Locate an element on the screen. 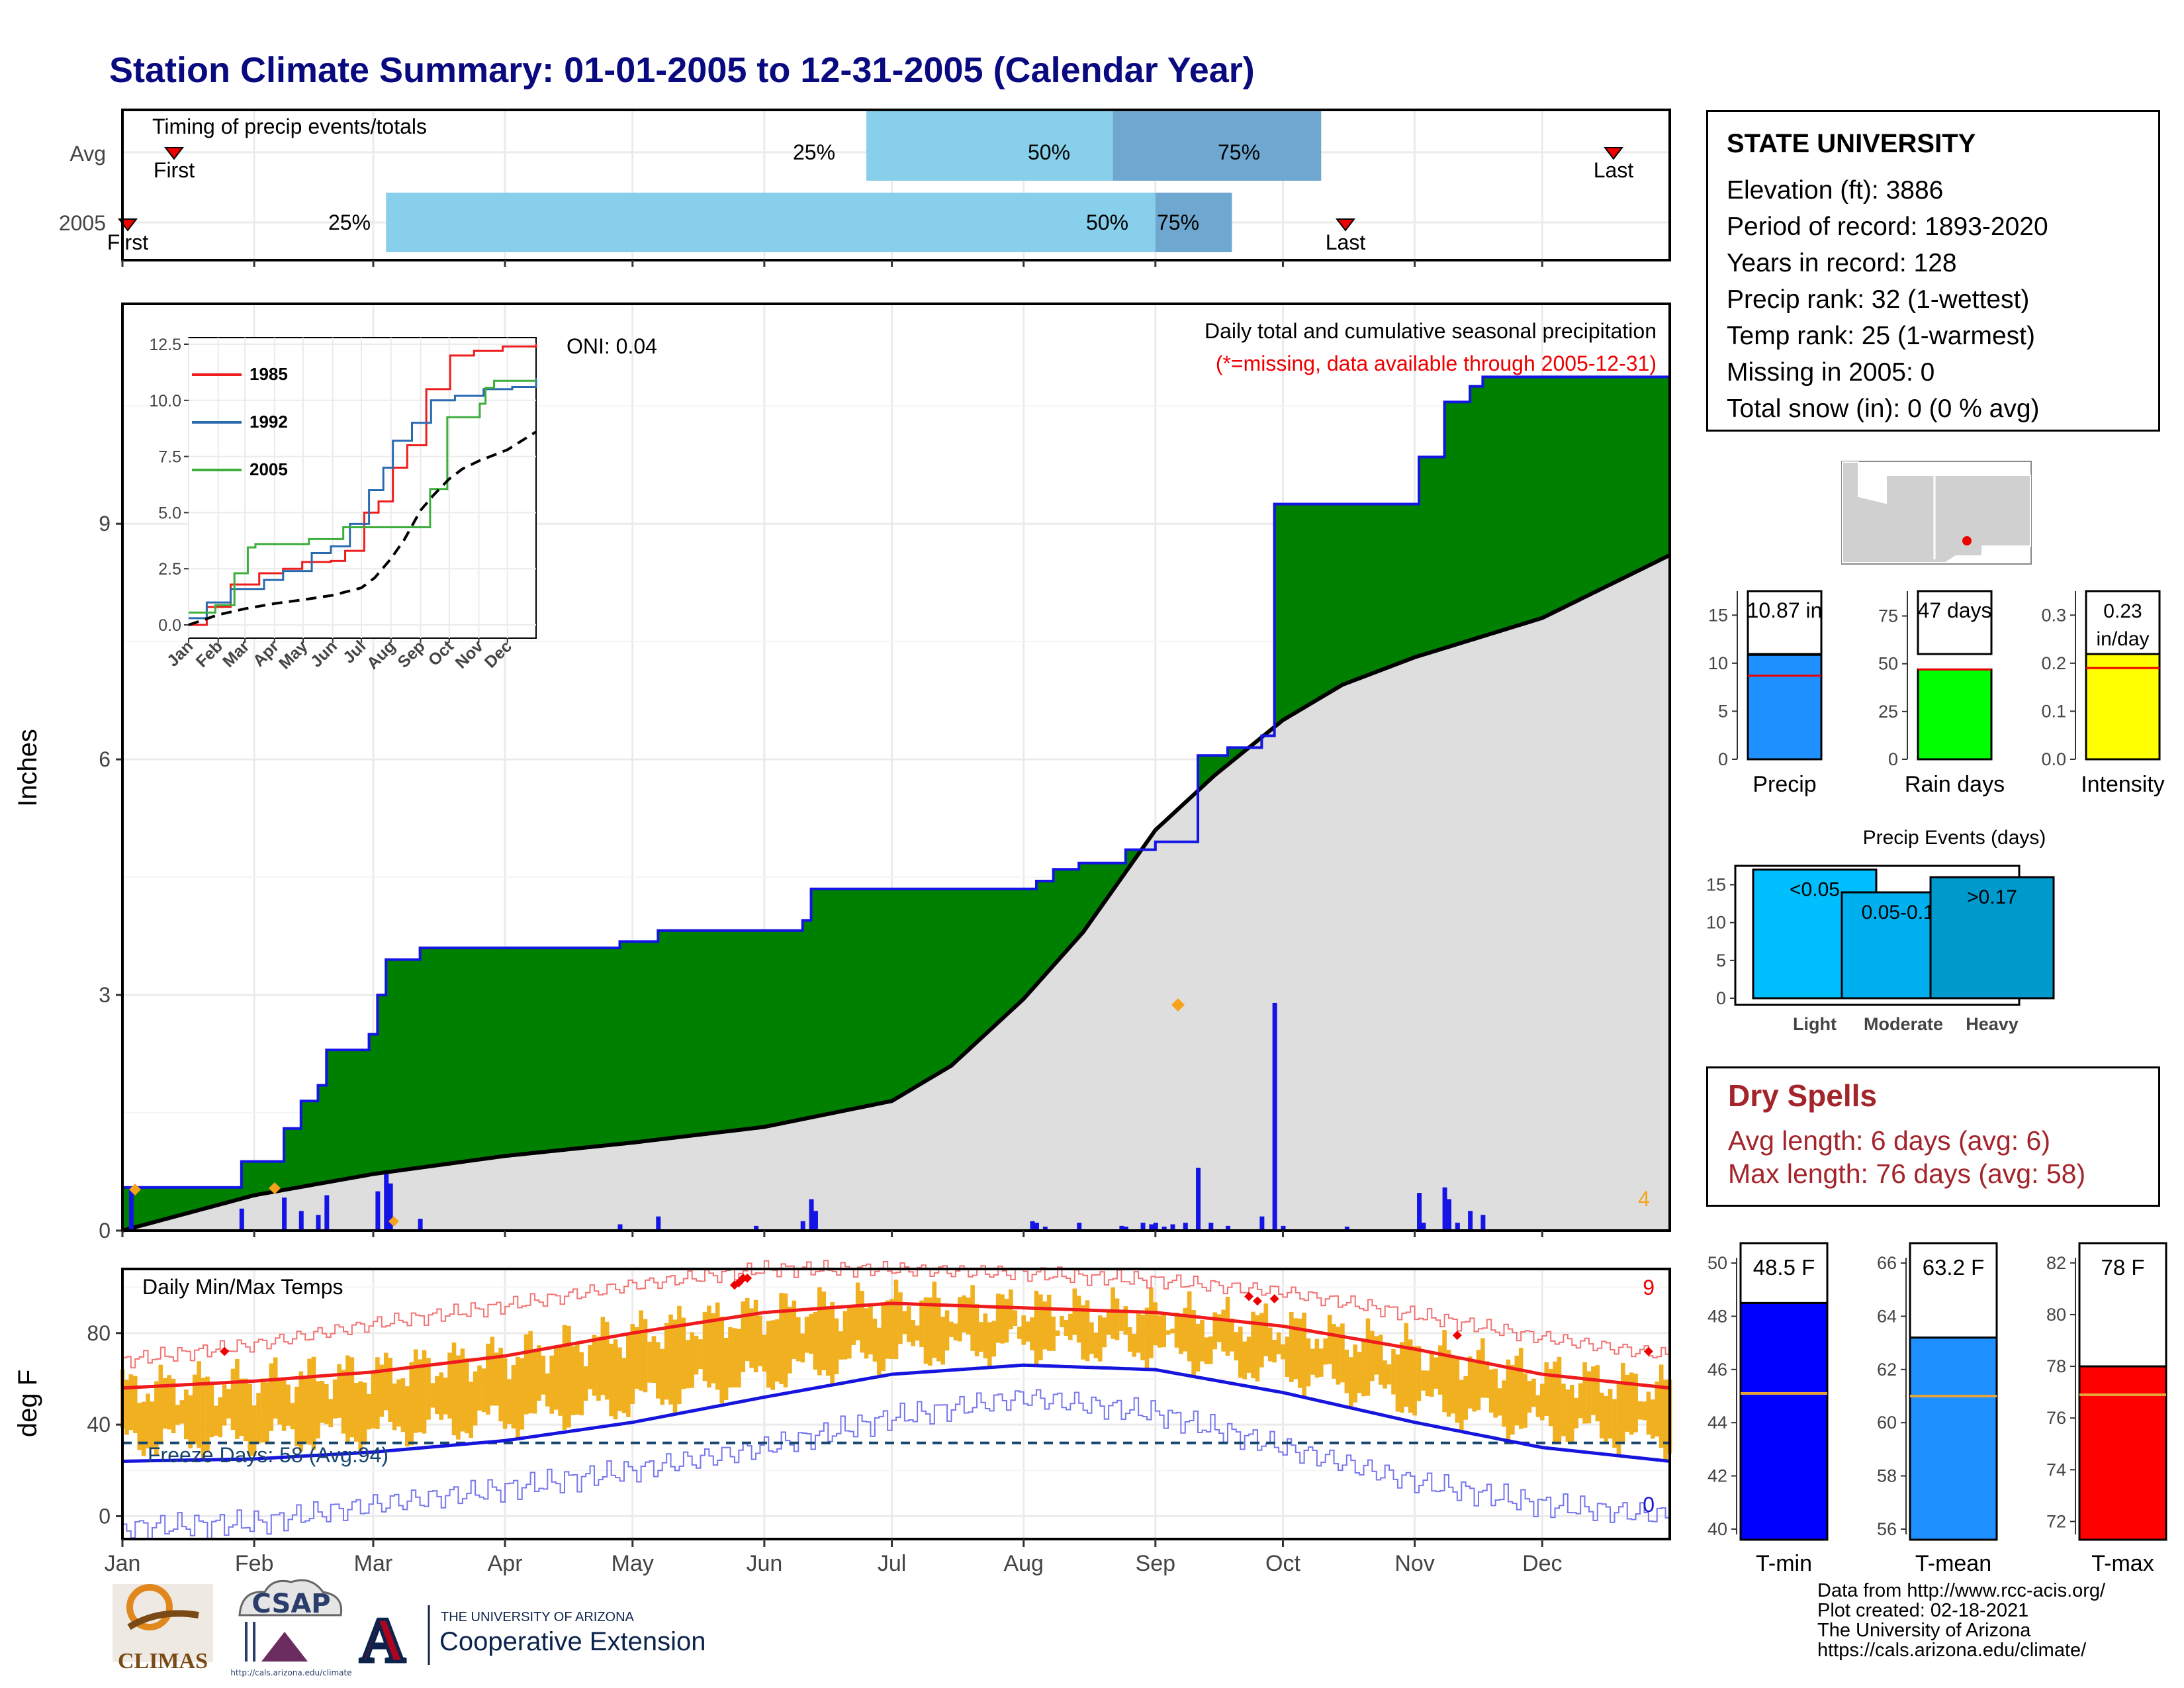  summary-bar-label: Intensity is located at coordinates (2123, 784).